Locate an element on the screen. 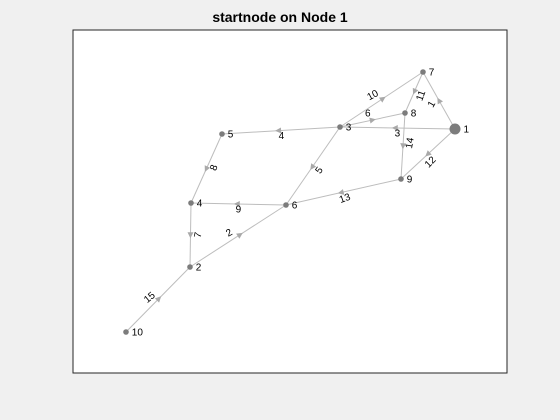 The height and width of the screenshot is (420, 560). edge-weight-label-7-8: 11 is located at coordinates (421, 96).